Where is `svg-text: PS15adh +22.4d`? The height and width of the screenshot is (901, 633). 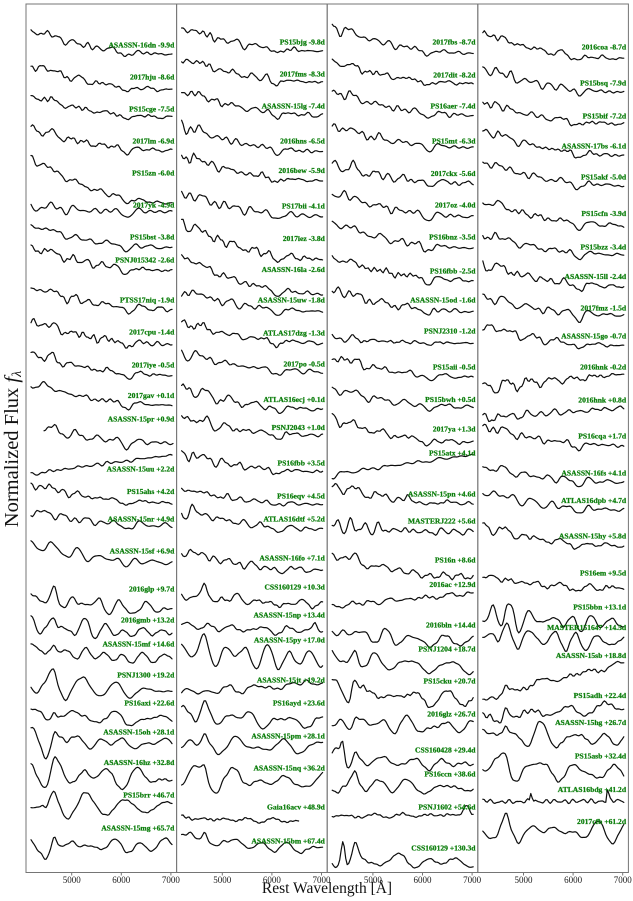 svg-text: PS15adh +22.4d is located at coordinates (600, 695).